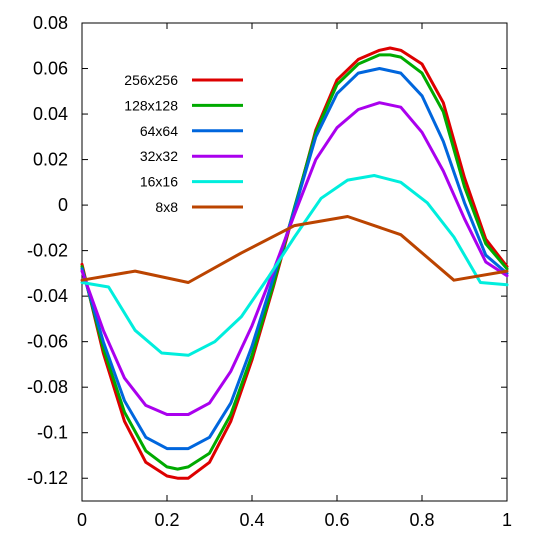 The image size is (540, 540). I want to click on y-tick-label: 0.06, so click(50, 69).